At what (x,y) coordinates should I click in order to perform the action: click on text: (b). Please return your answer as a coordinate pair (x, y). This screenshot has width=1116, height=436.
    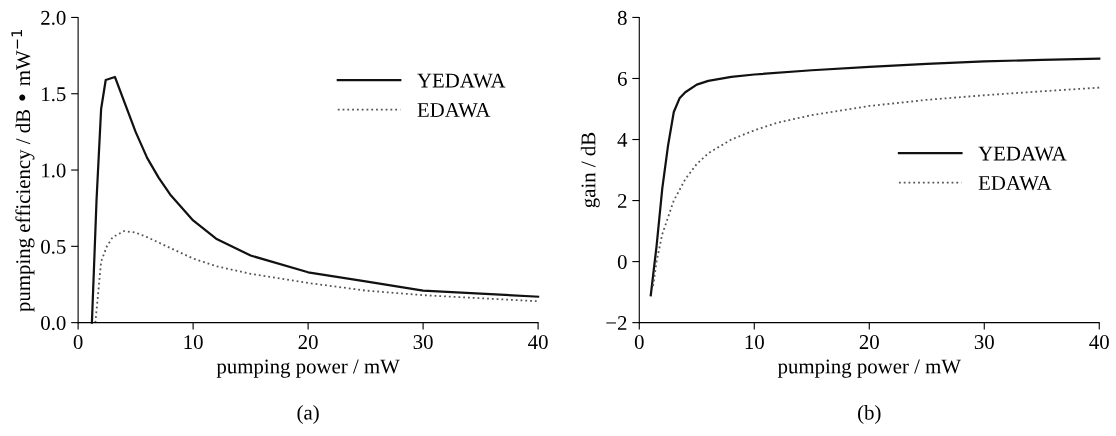
    Looking at the image, I should click on (869, 414).